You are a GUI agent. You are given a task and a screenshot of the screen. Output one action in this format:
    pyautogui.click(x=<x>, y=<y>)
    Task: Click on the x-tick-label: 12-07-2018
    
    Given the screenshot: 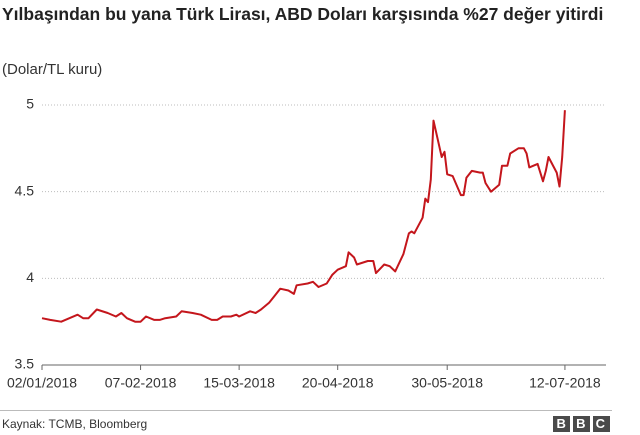 What is the action you would take?
    pyautogui.click(x=565, y=383)
    